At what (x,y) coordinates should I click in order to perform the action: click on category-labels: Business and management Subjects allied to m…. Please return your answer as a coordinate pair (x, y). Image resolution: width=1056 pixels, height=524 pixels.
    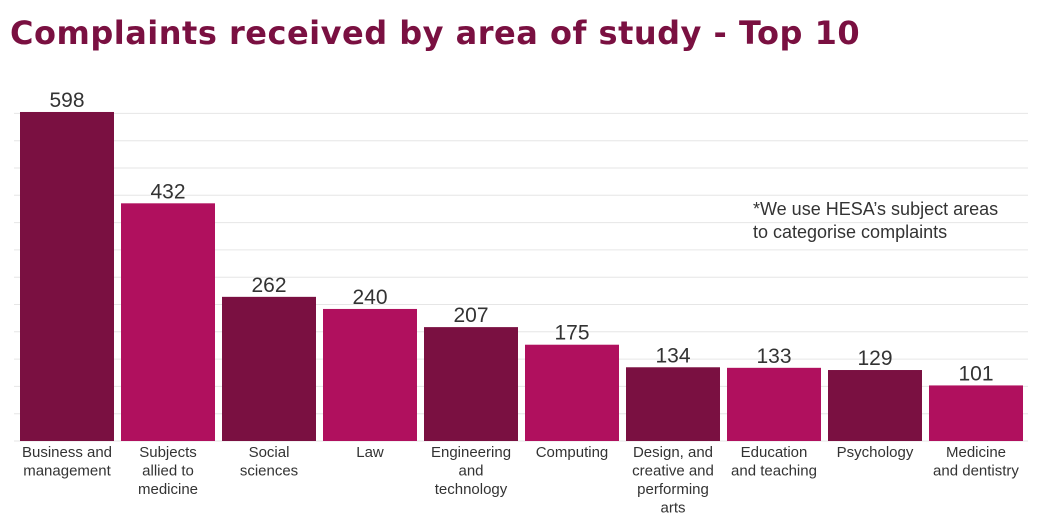
    Looking at the image, I should click on (520, 480).